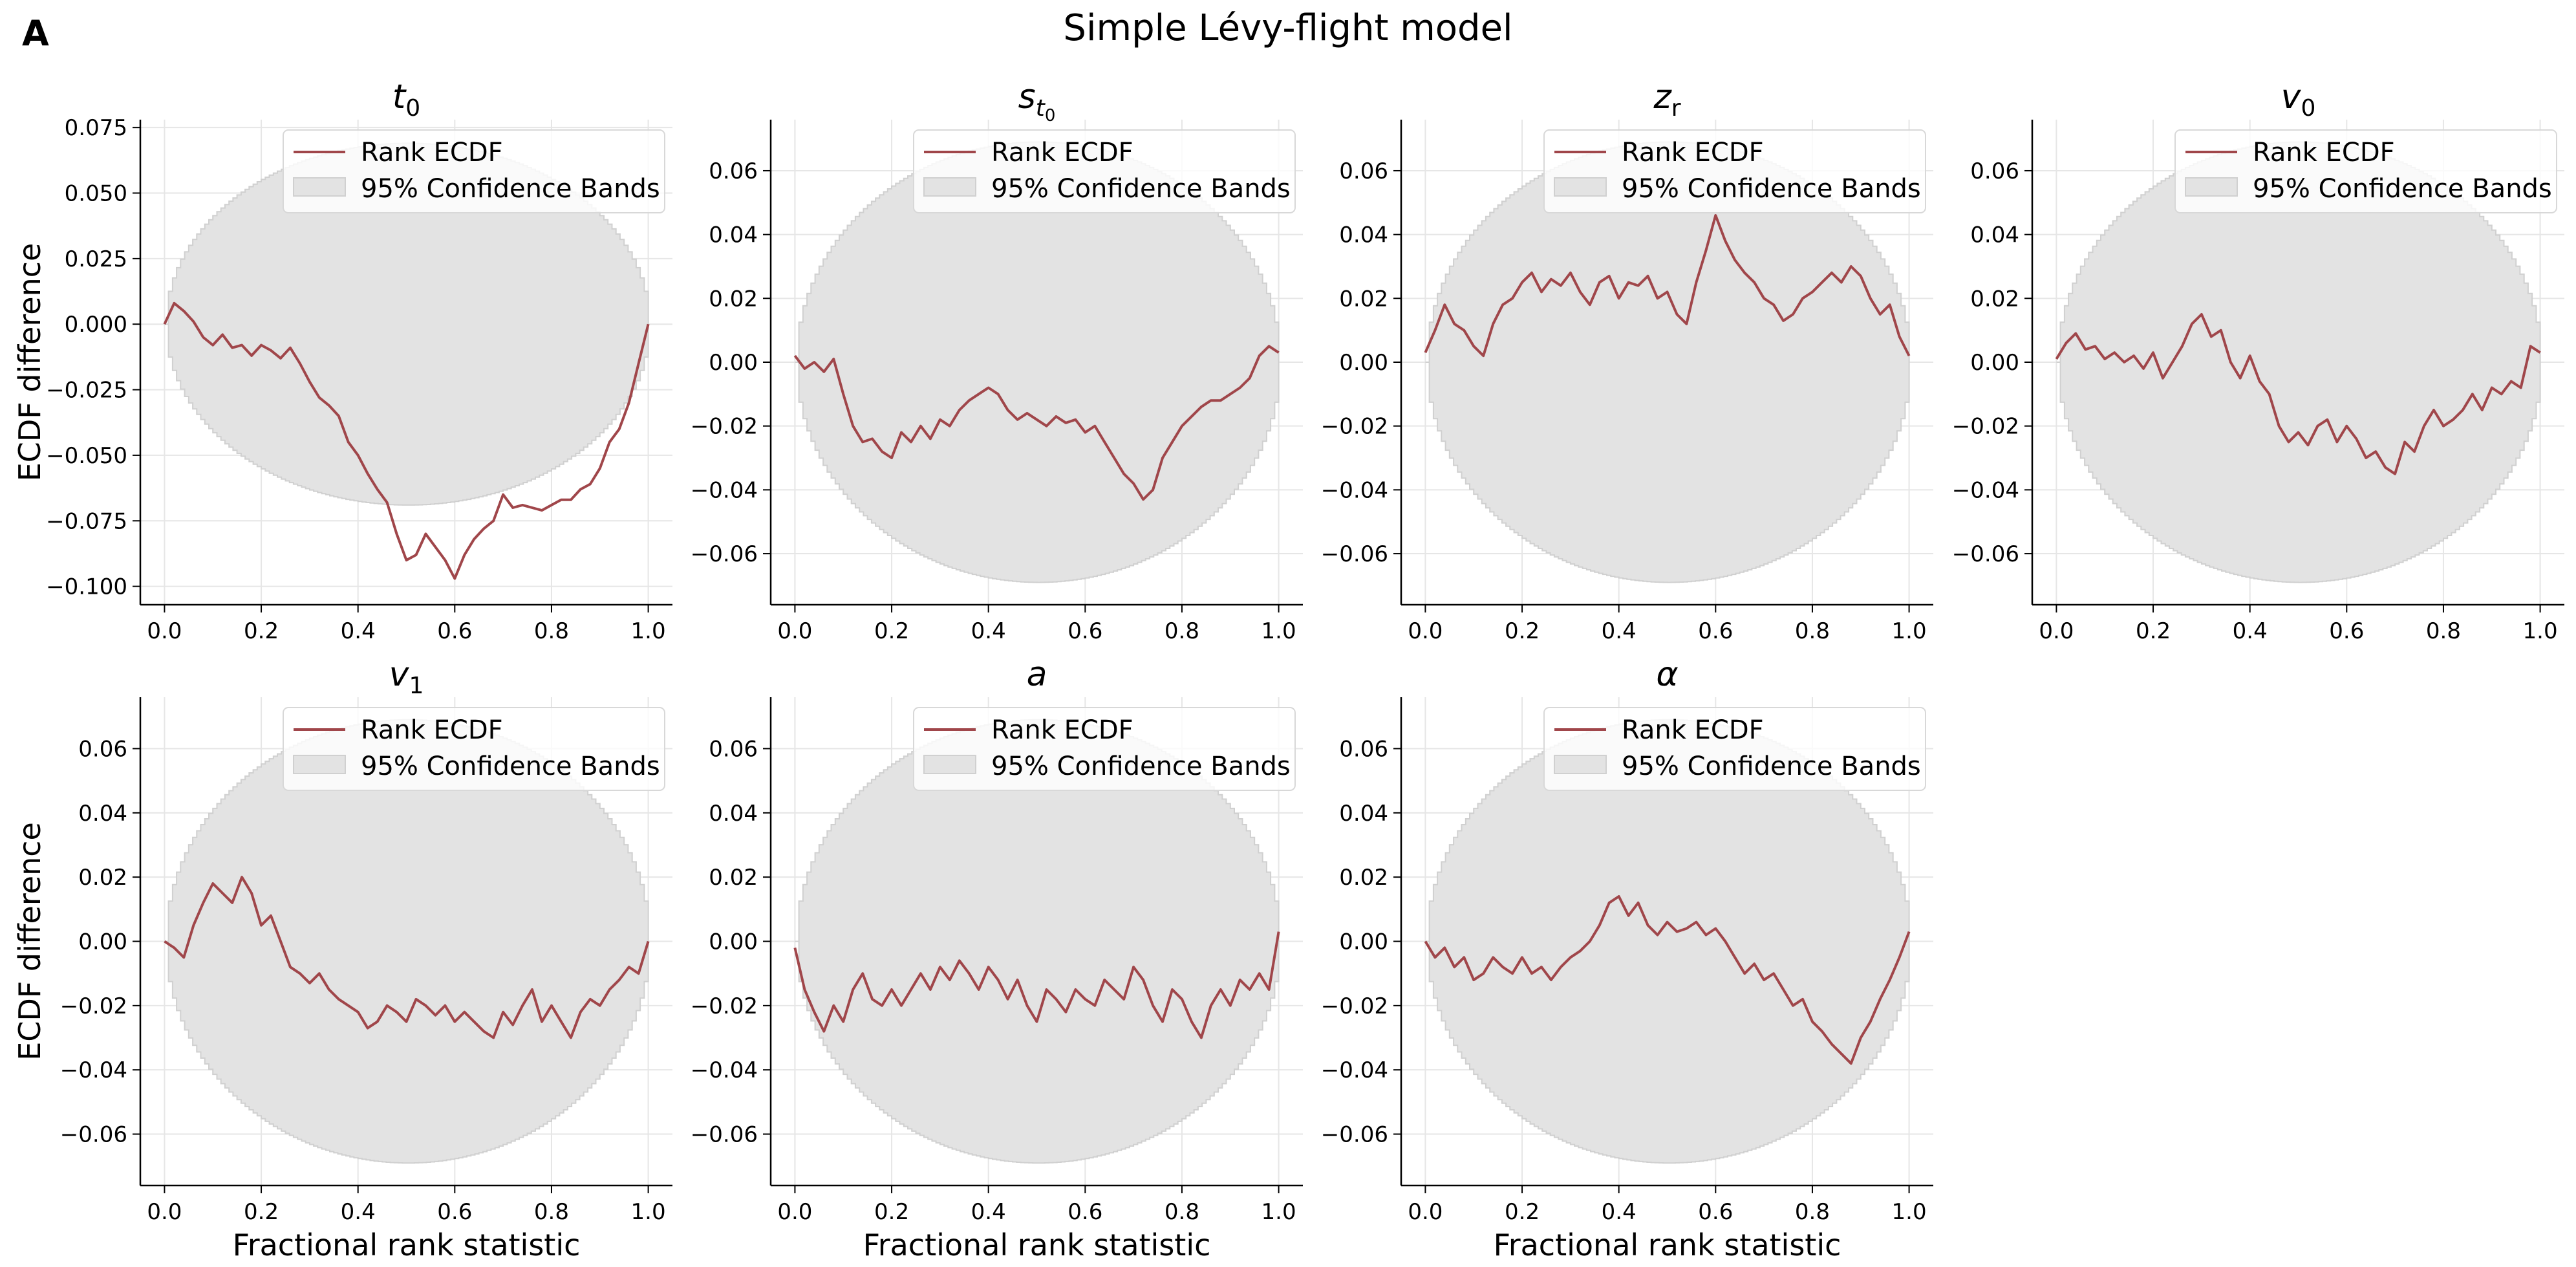 This screenshot has width=2576, height=1267. Describe the element at coordinates (2291, 97) in the screenshot. I see `subplot-title-main: v` at that location.